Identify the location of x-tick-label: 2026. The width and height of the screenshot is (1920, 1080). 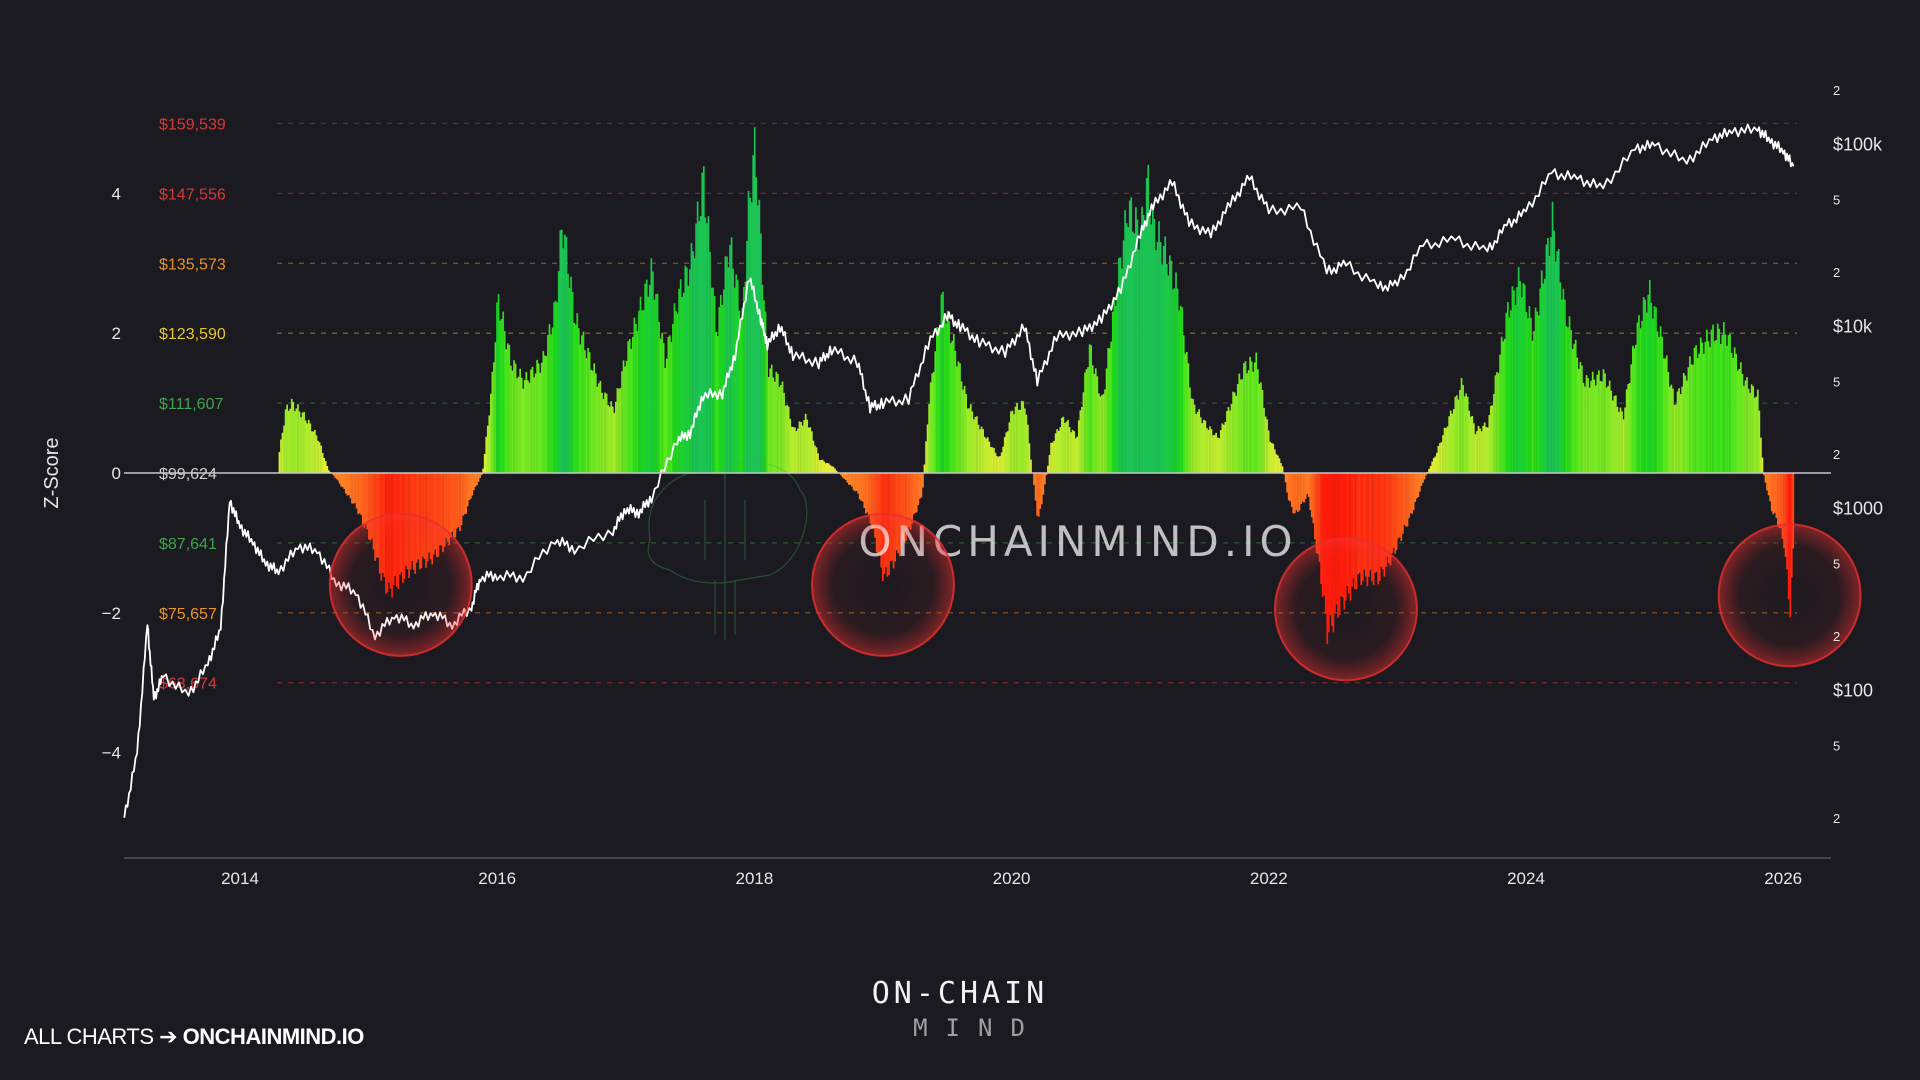
(1783, 878).